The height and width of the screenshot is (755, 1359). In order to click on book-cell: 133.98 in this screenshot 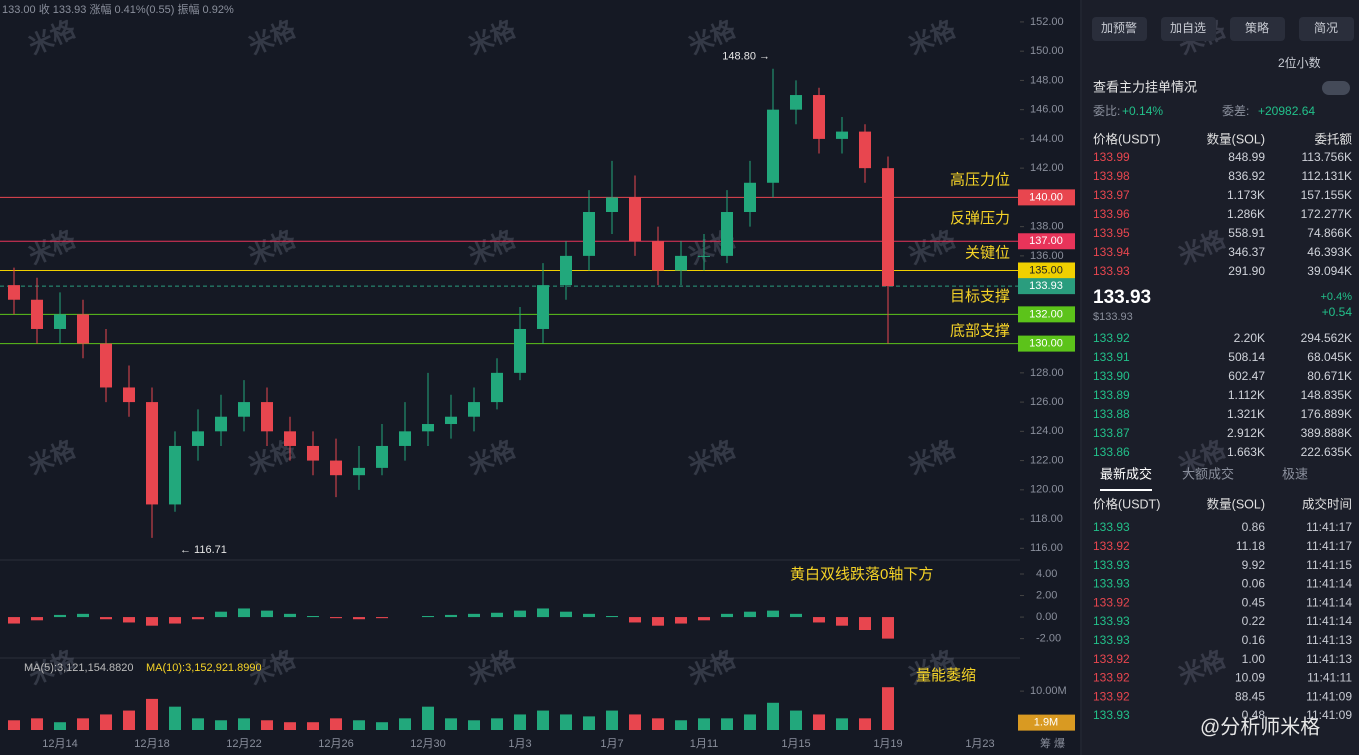, I will do `click(1111, 176)`.